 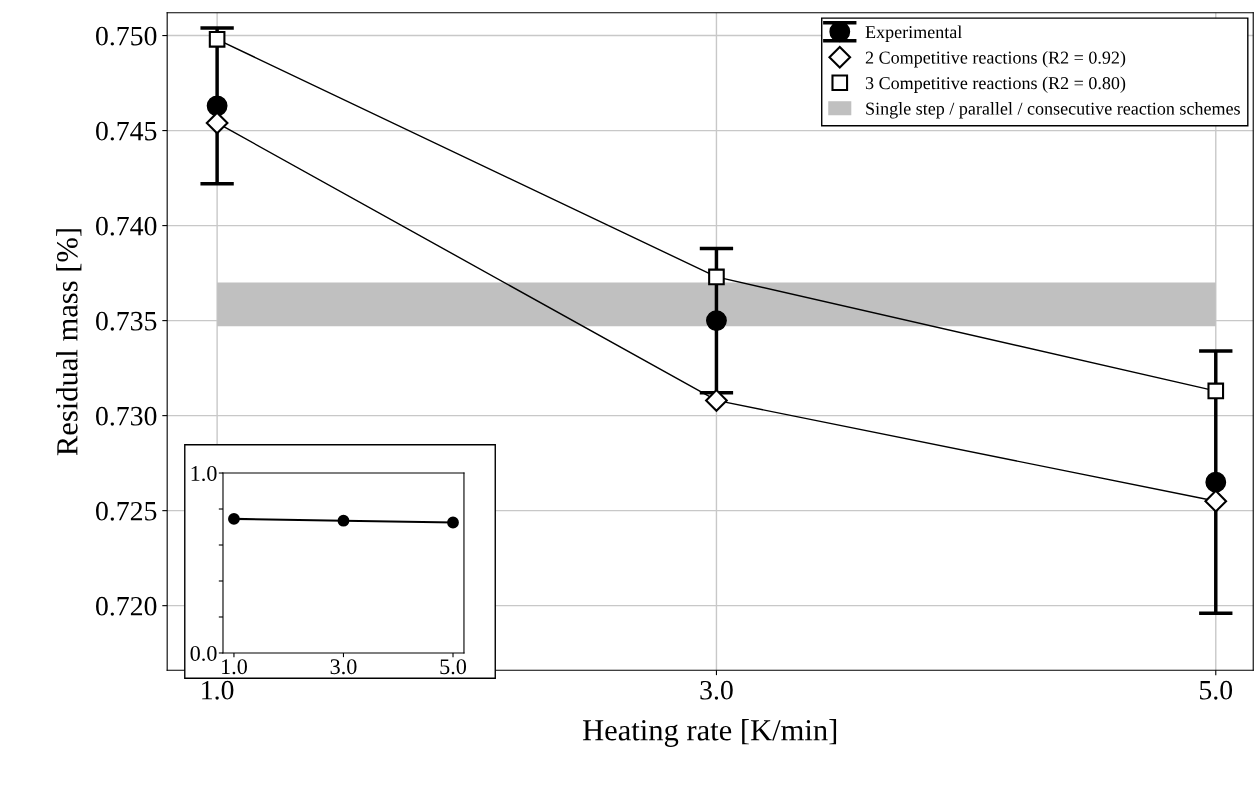 I want to click on y-axis-title: Residual mass [%], so click(x=69, y=342).